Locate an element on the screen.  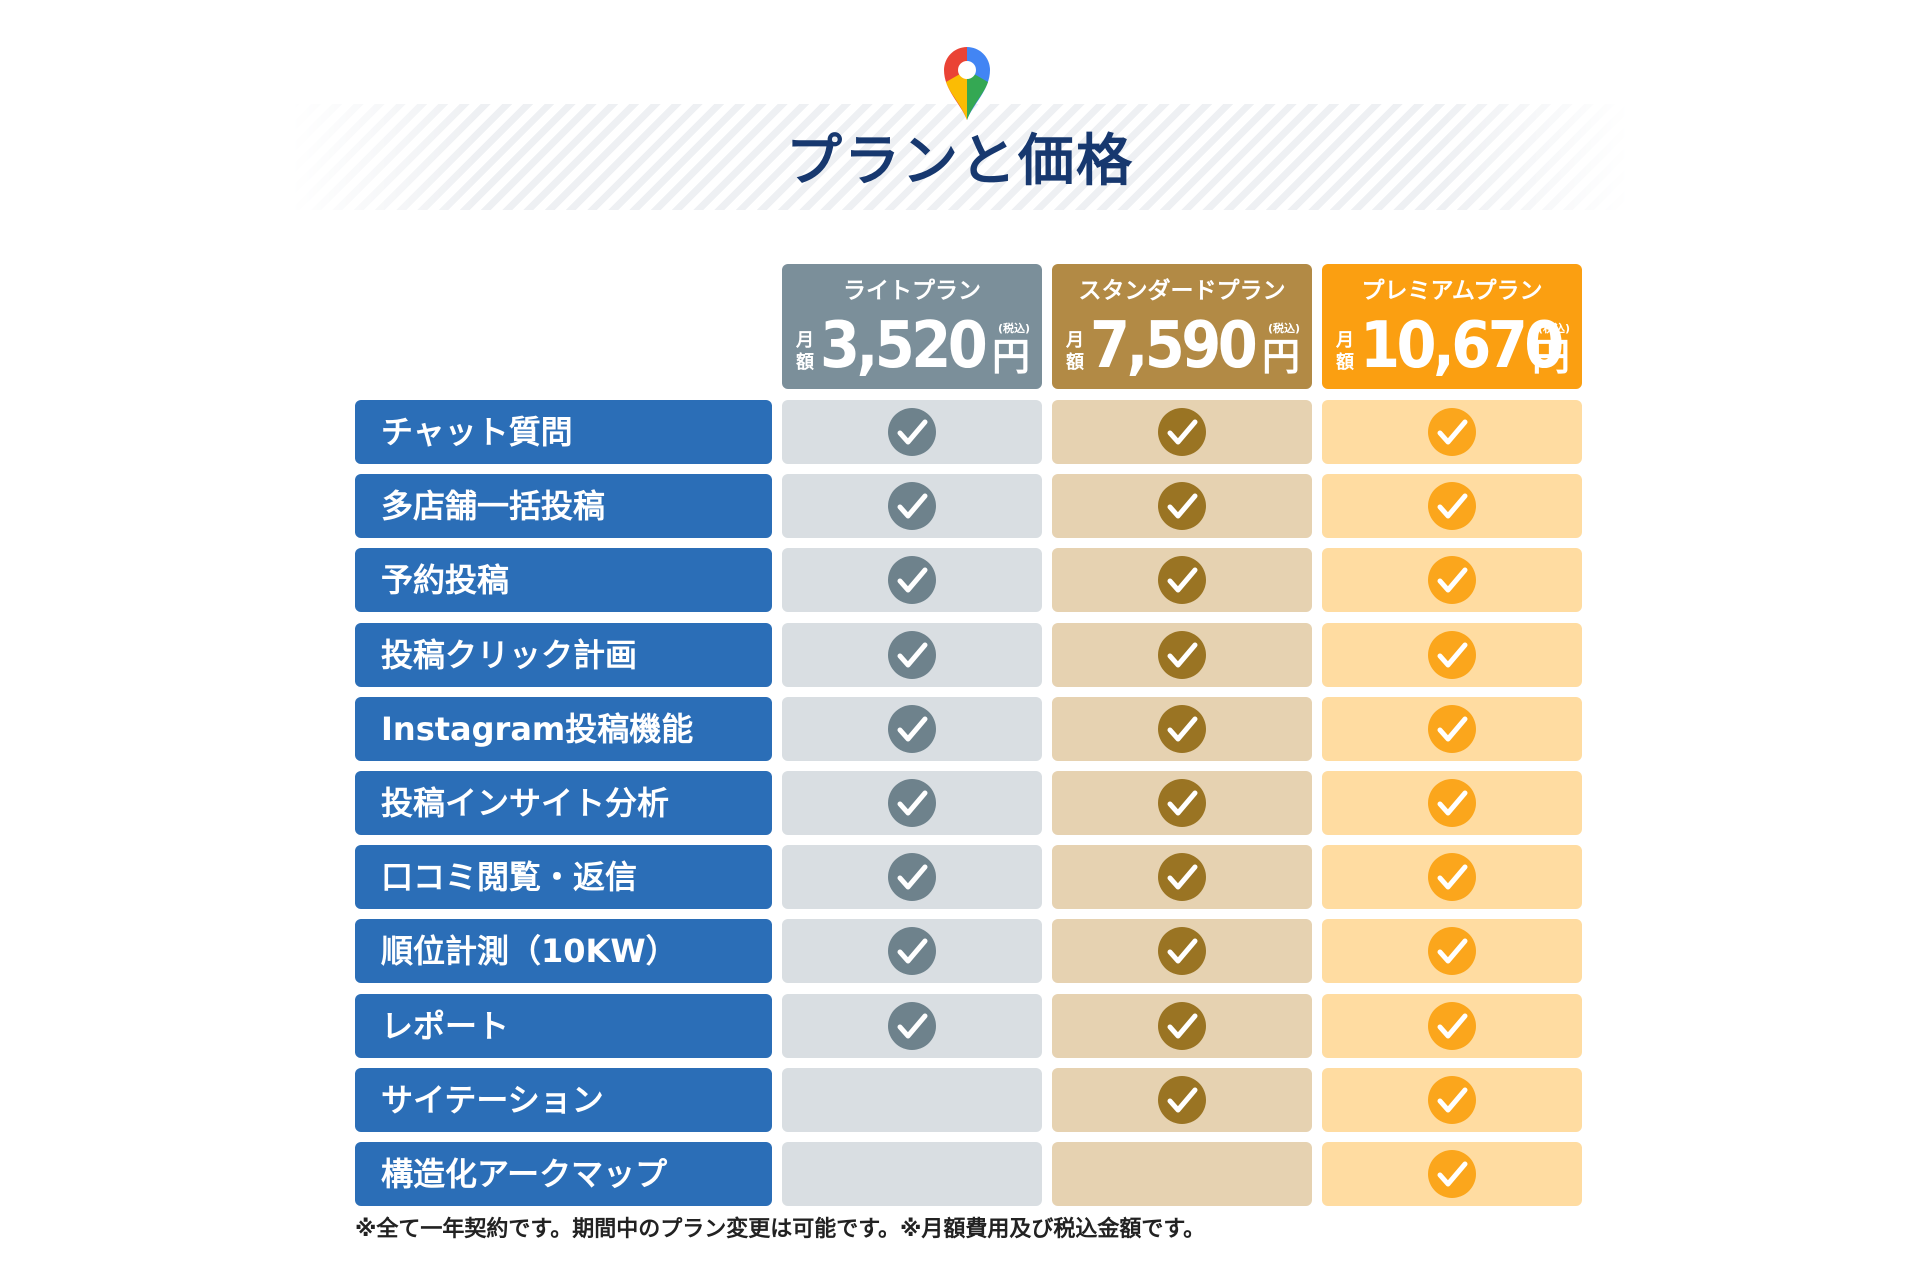
feature-label: 投稿インサイト分析 is located at coordinates (563, 803).